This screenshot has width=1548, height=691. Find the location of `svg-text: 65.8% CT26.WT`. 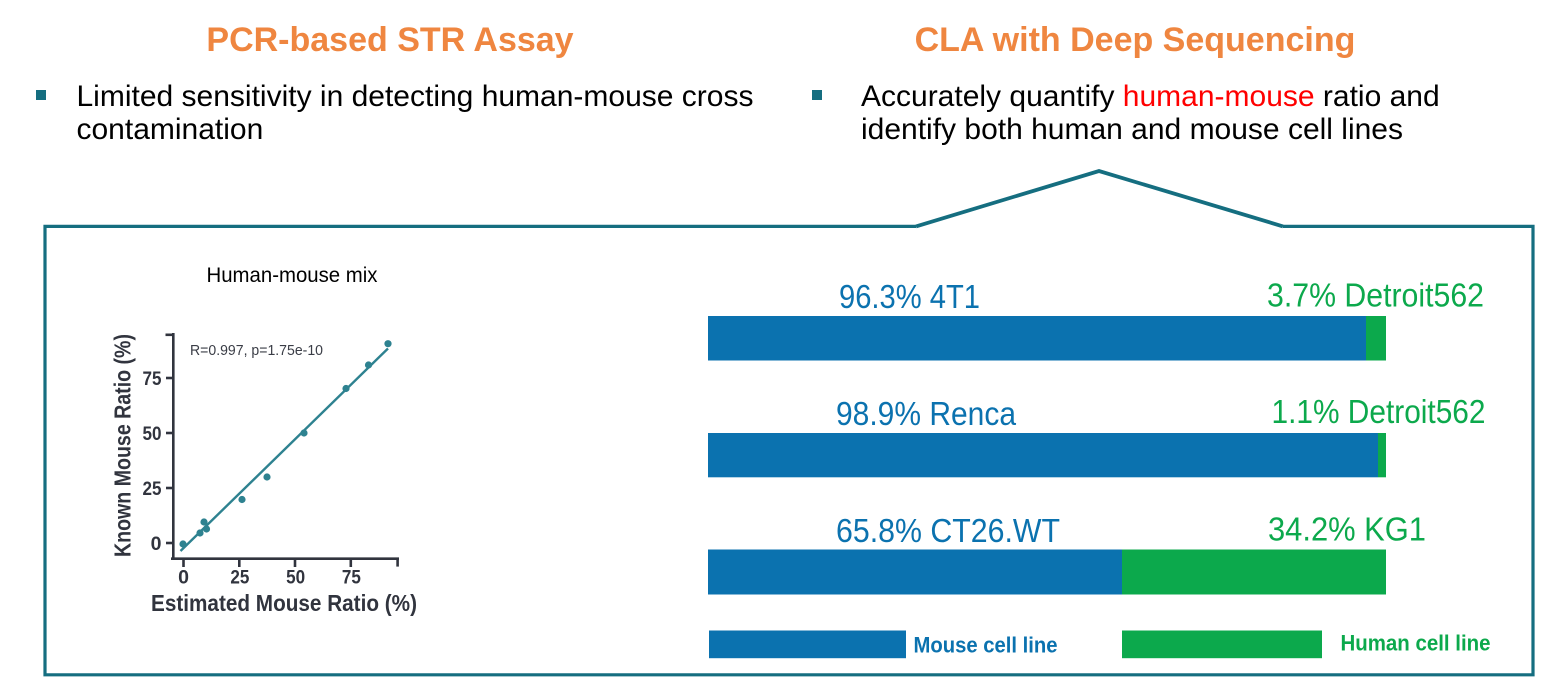

svg-text: 65.8% CT26.WT is located at coordinates (948, 530).